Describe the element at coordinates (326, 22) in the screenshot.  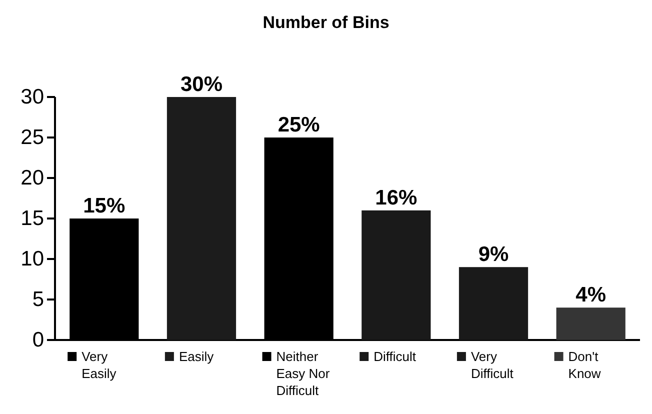
I see `chart-title: Number of Bins` at that location.